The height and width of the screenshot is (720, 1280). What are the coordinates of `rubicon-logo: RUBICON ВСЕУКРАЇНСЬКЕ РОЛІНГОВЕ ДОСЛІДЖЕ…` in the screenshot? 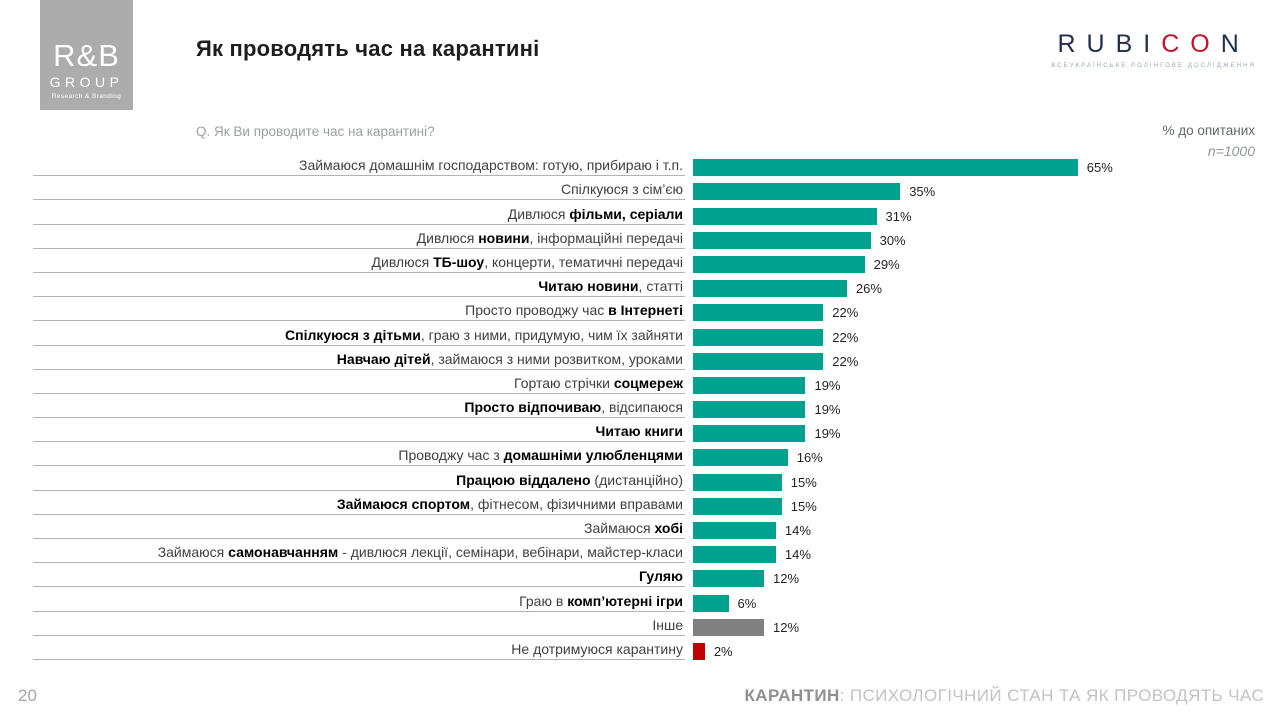 It's located at (1153, 49).